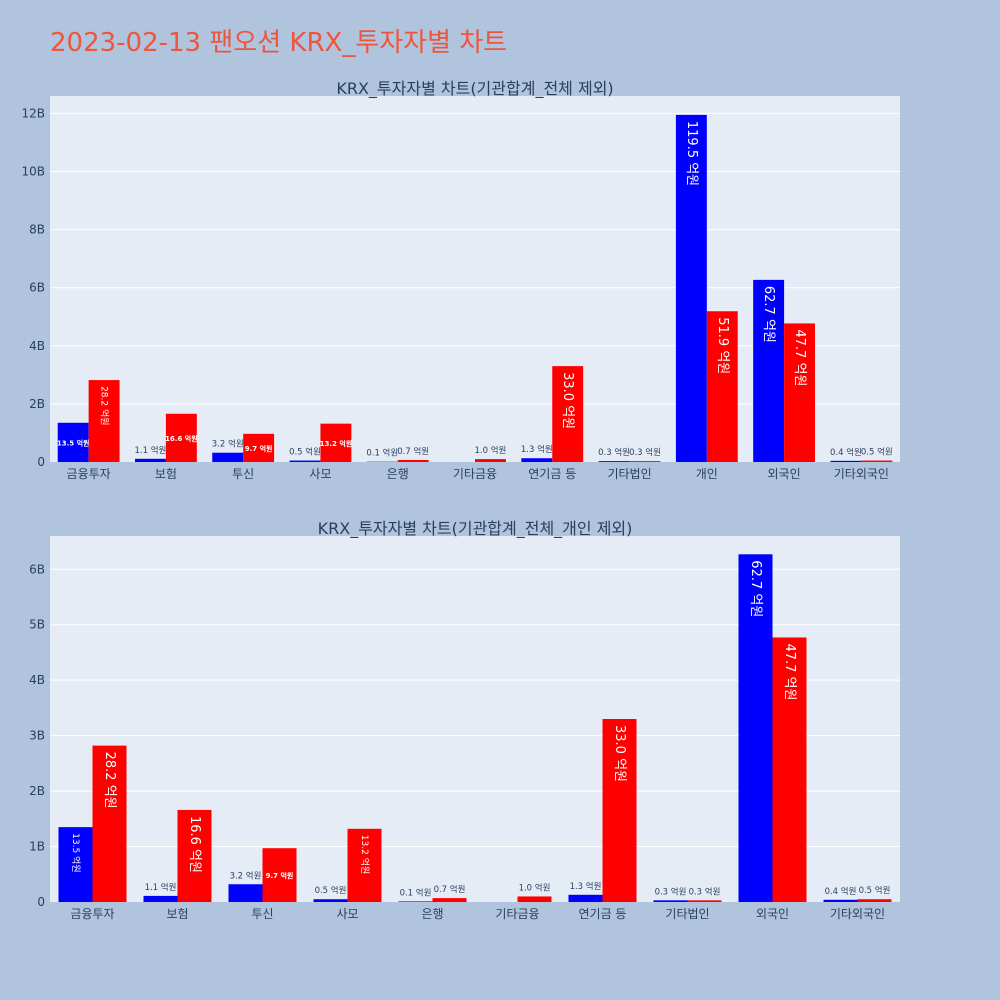 This screenshot has height=1000, width=1000. I want to click on y-tick-label: 10B, so click(33, 172).